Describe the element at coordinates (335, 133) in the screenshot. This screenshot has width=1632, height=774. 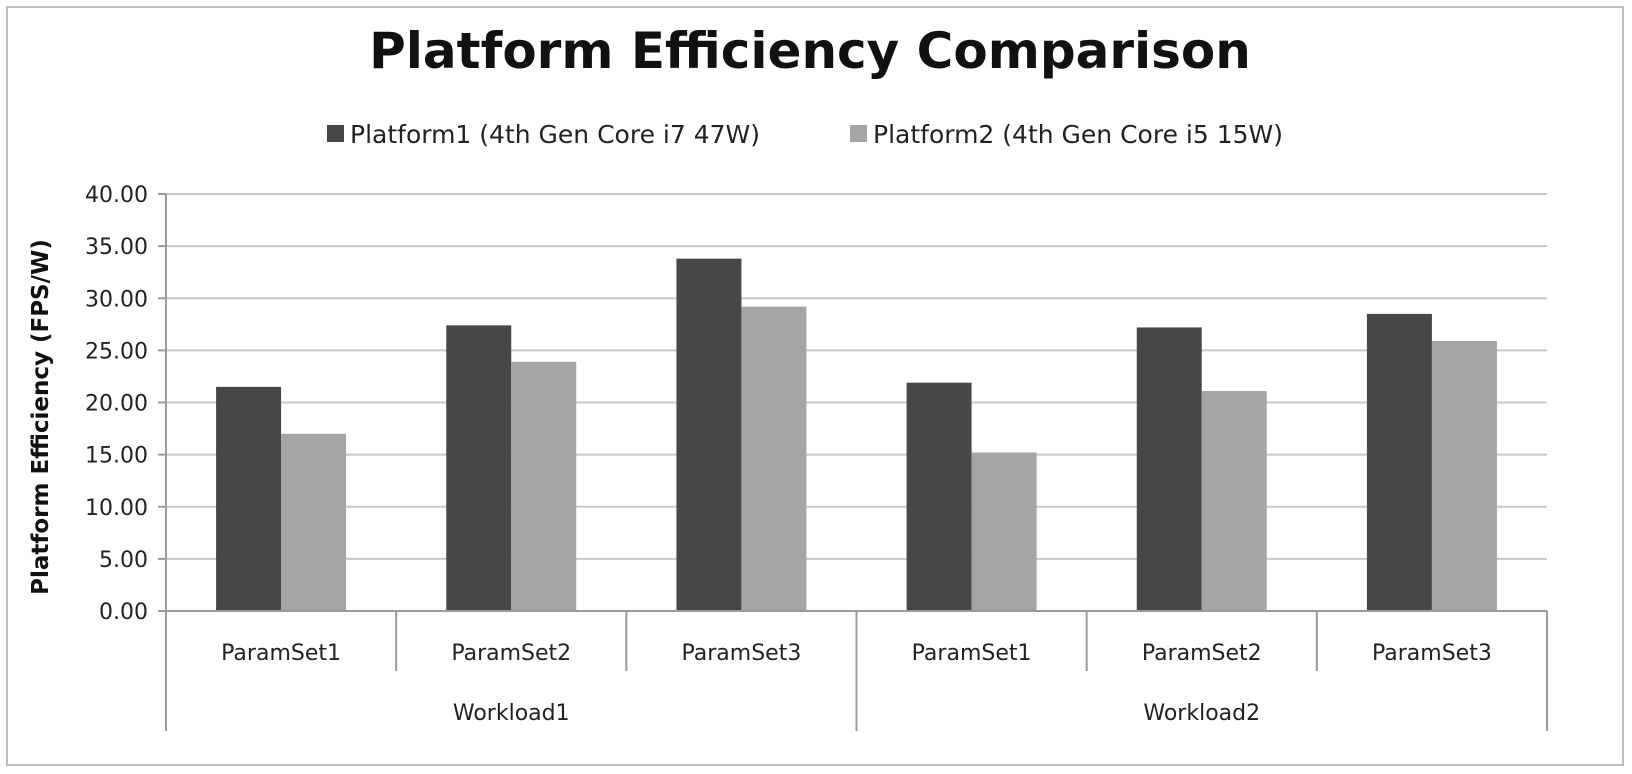
I see `legend-swatch-platform1` at that location.